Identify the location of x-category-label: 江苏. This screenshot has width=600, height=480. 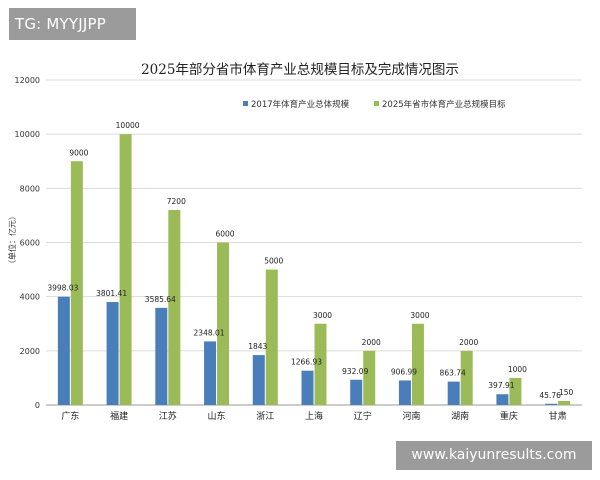
(168, 416).